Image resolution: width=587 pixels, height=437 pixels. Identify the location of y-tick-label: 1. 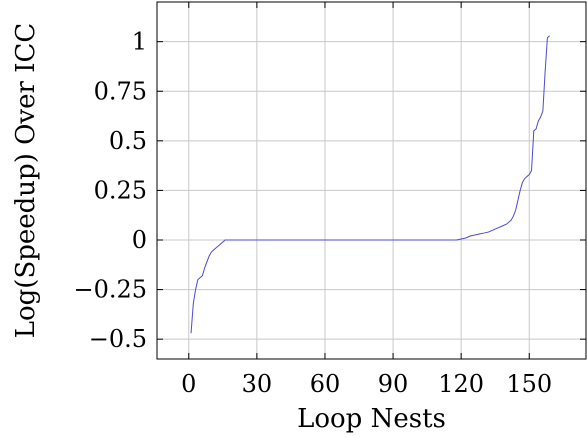
(139, 42).